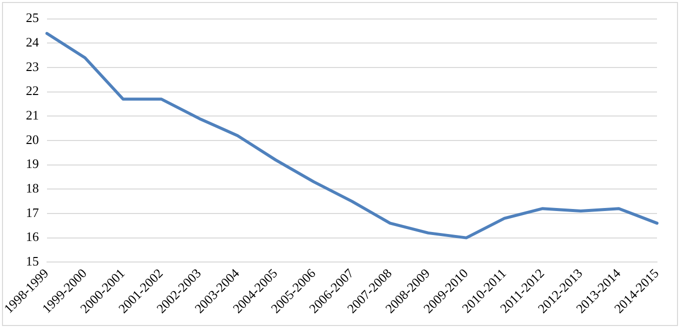 The height and width of the screenshot is (330, 682). Describe the element at coordinates (32, 66) in the screenshot. I see `y-tick-label: 23` at that location.